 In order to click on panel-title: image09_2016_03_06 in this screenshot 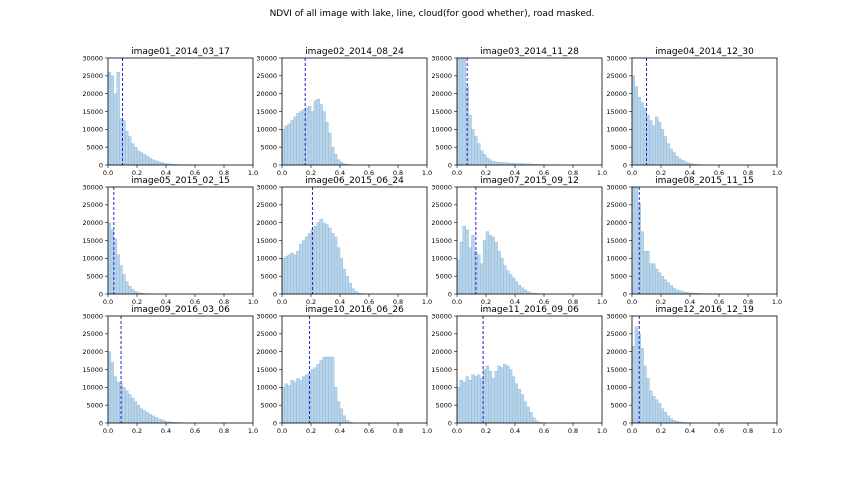, I will do `click(180, 310)`.